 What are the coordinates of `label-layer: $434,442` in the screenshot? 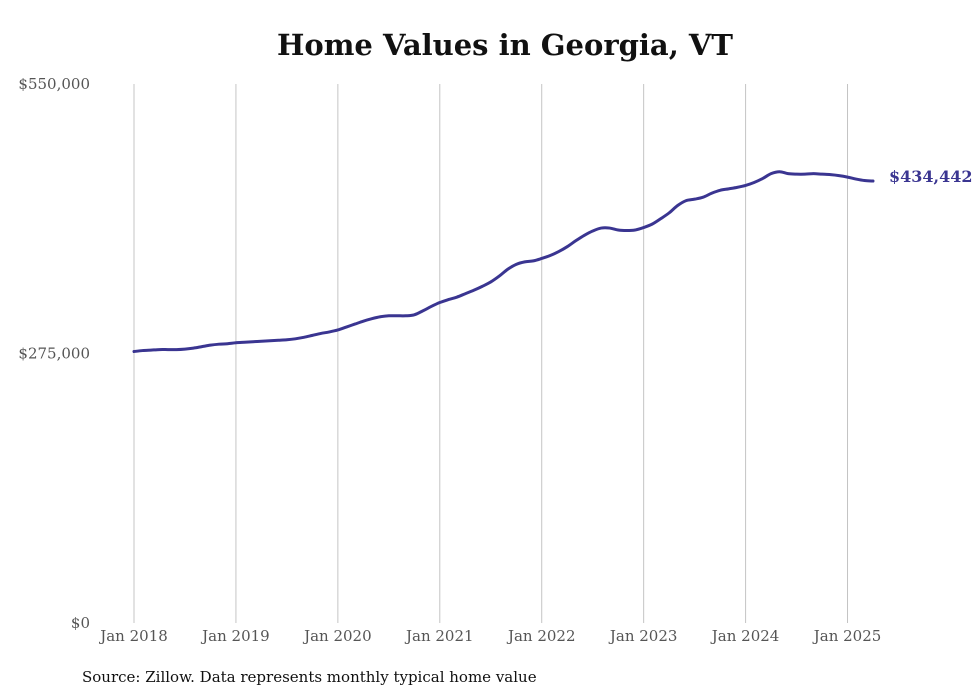 It's located at (931, 176).